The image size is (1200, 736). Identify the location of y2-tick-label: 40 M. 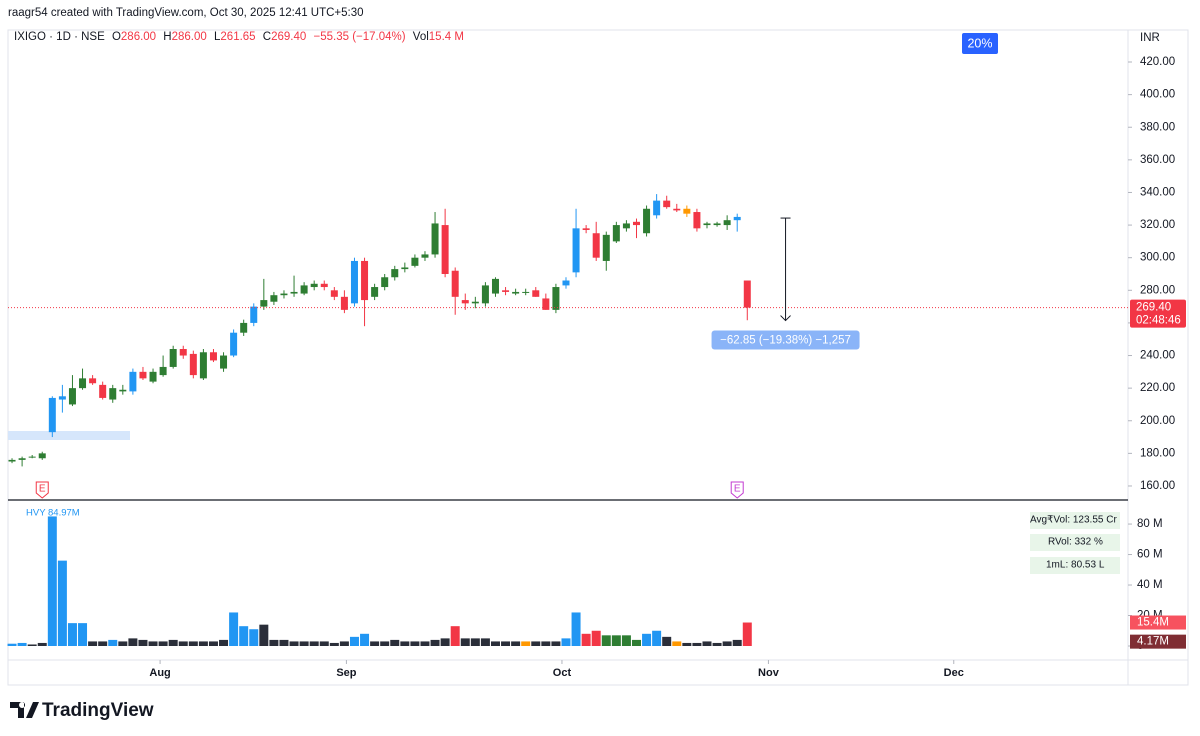
(1150, 585).